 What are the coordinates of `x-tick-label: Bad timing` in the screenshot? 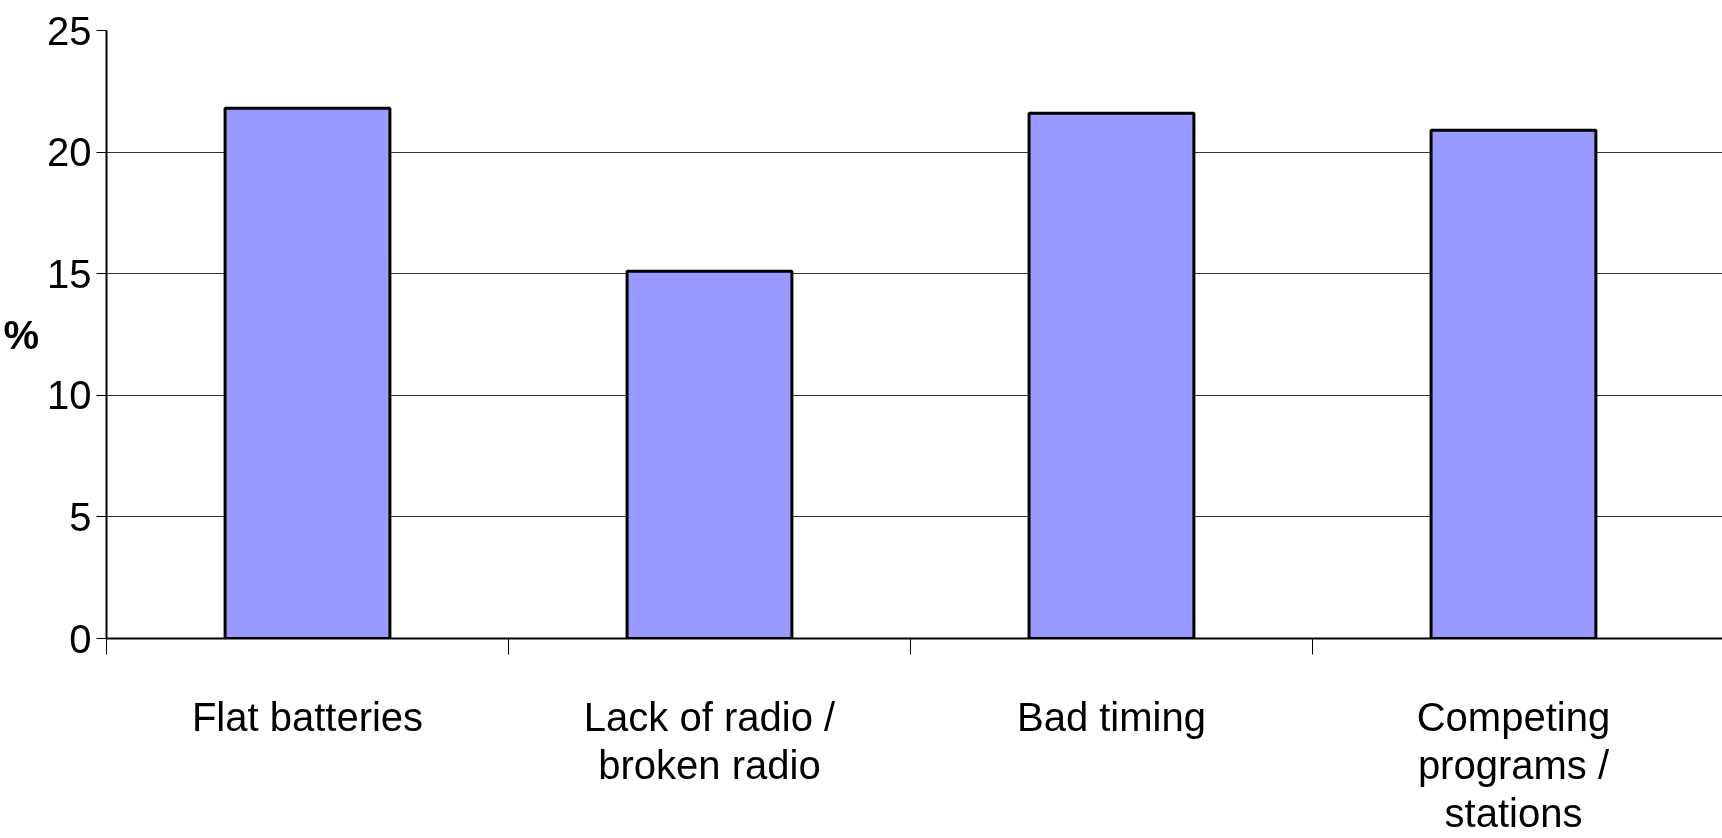 It's located at (1111, 716).